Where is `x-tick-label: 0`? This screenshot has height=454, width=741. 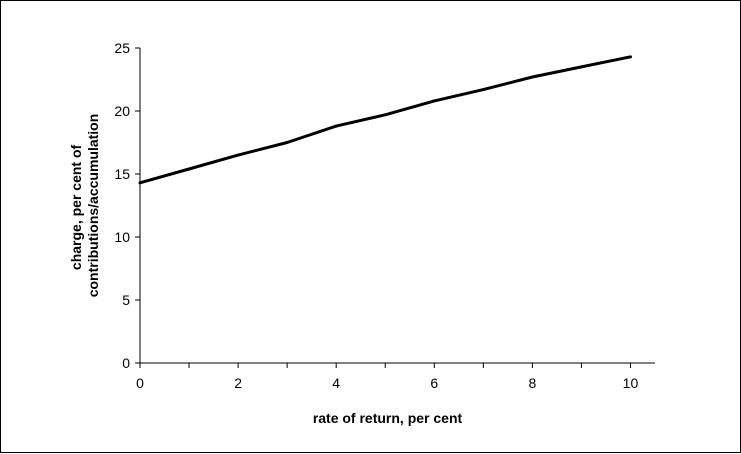 x-tick-label: 0 is located at coordinates (140, 383).